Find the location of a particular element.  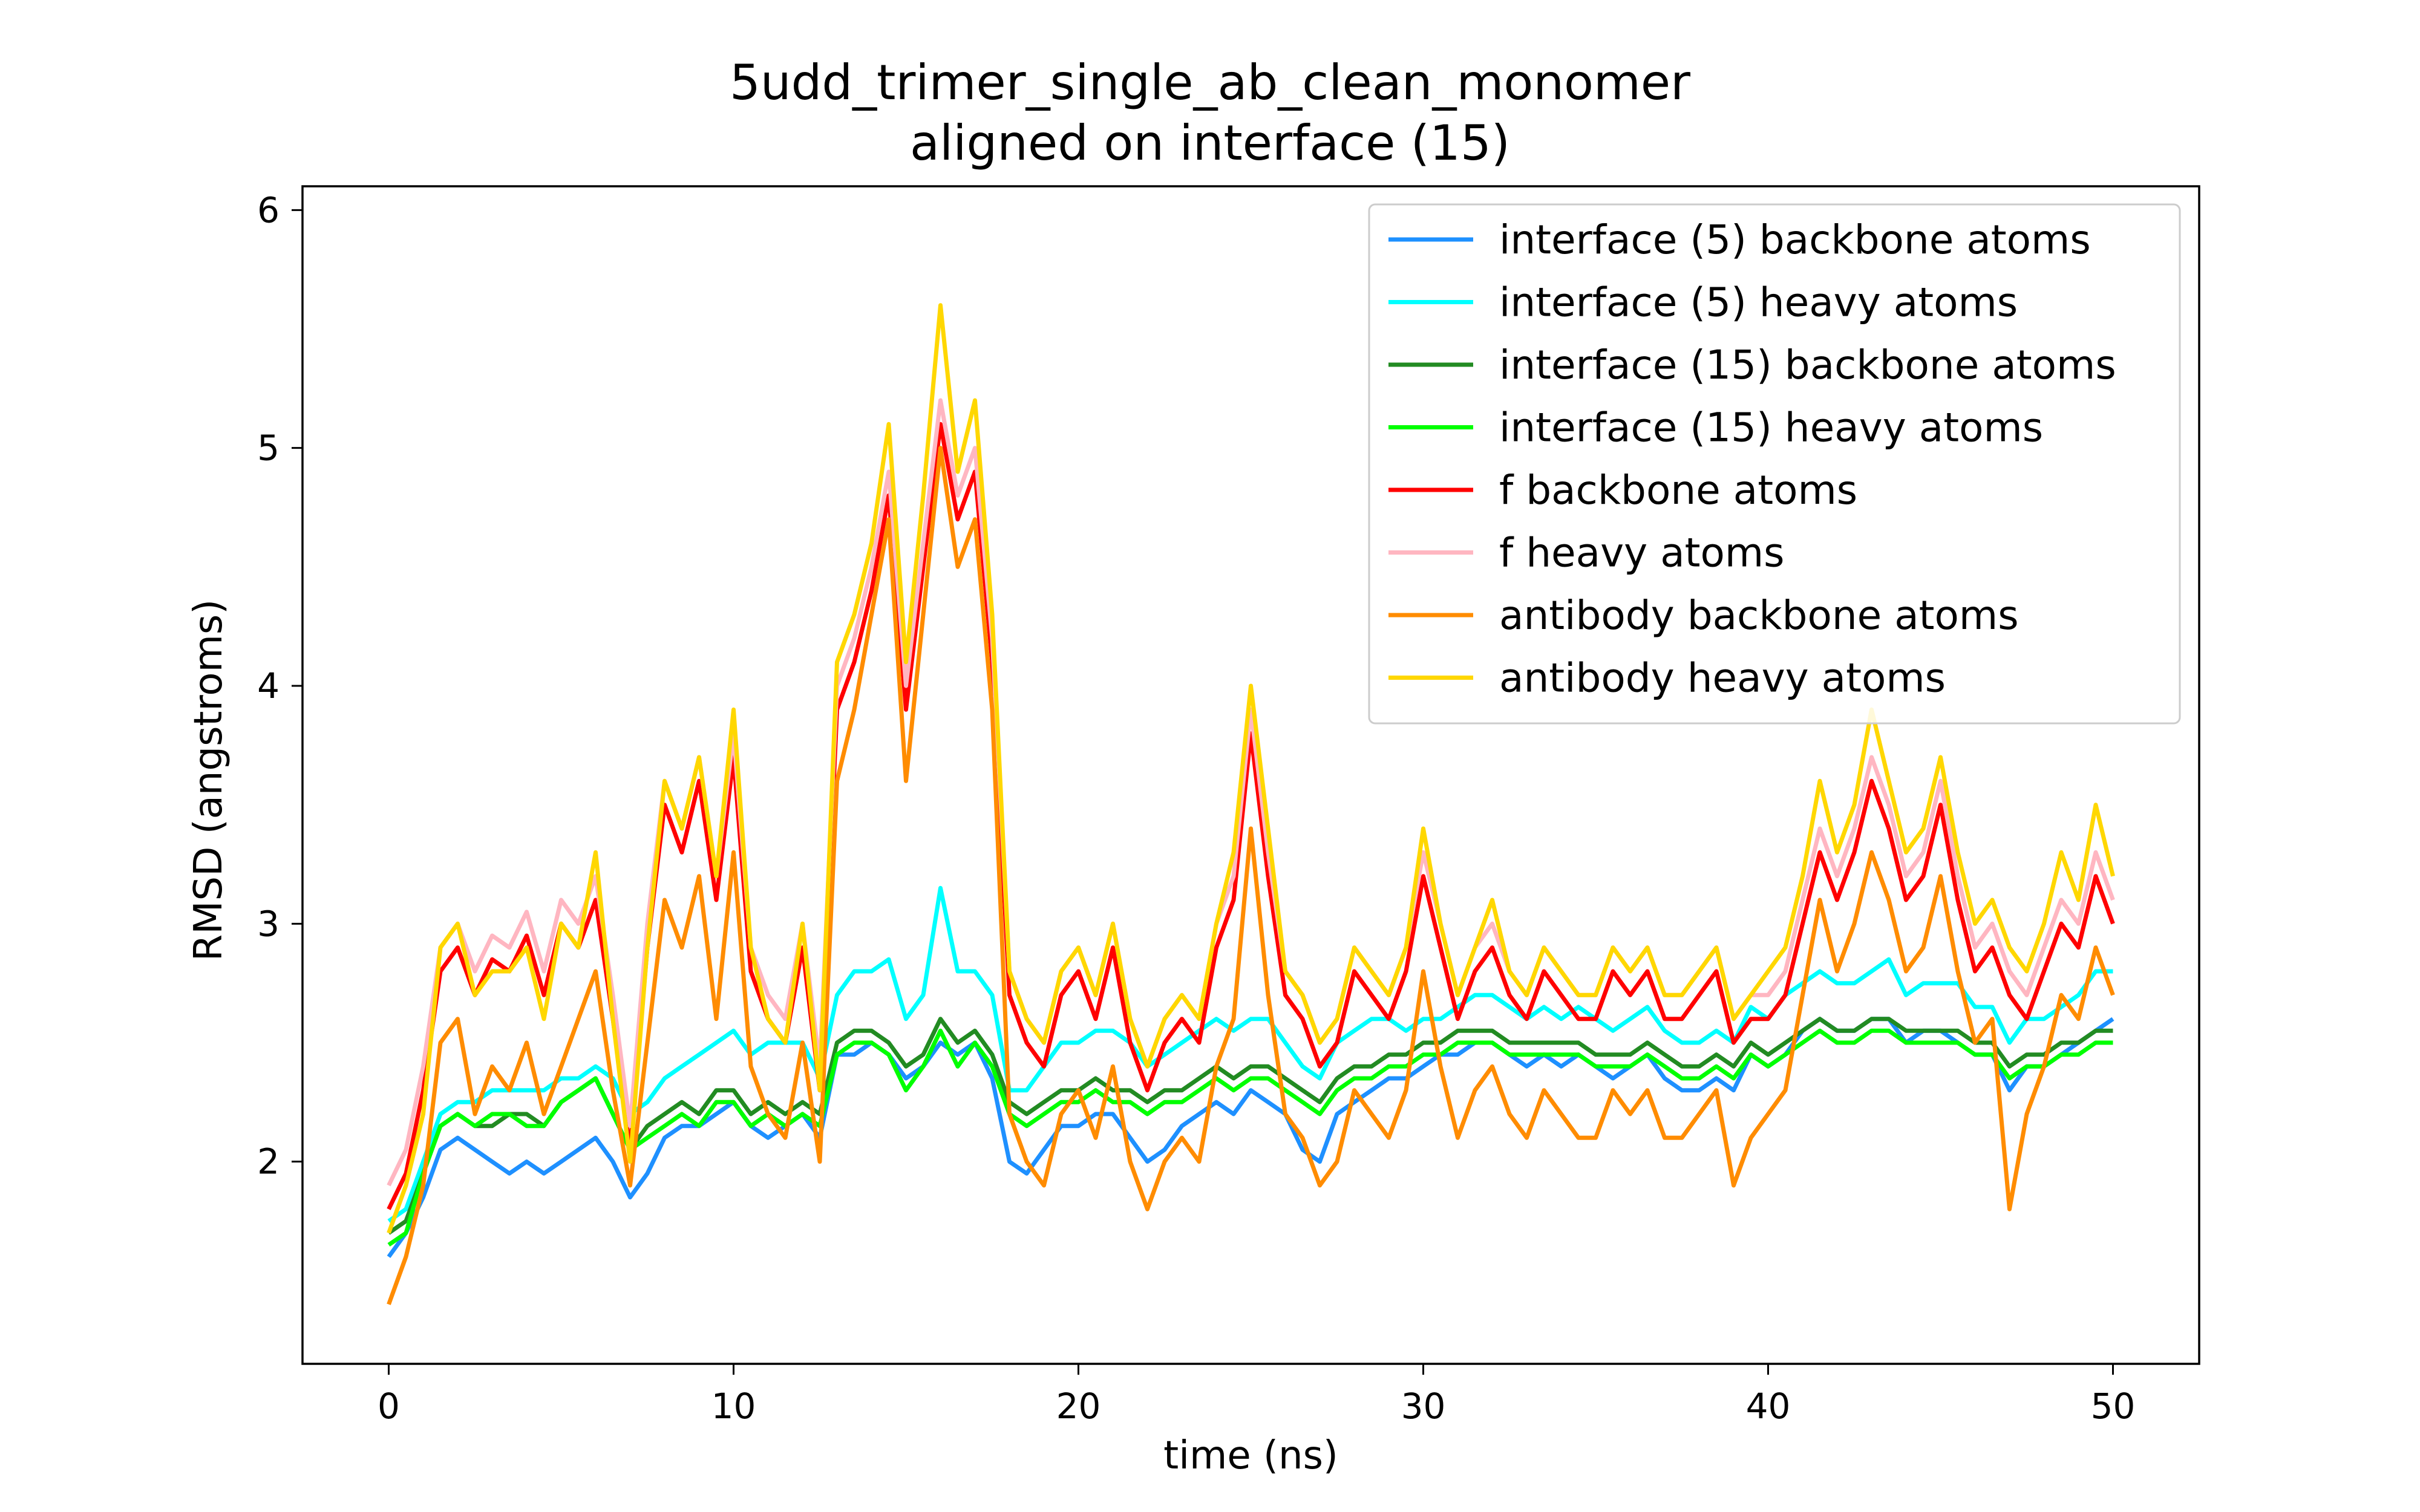

legend-label-6: f heavy atoms is located at coordinates (1642, 553).